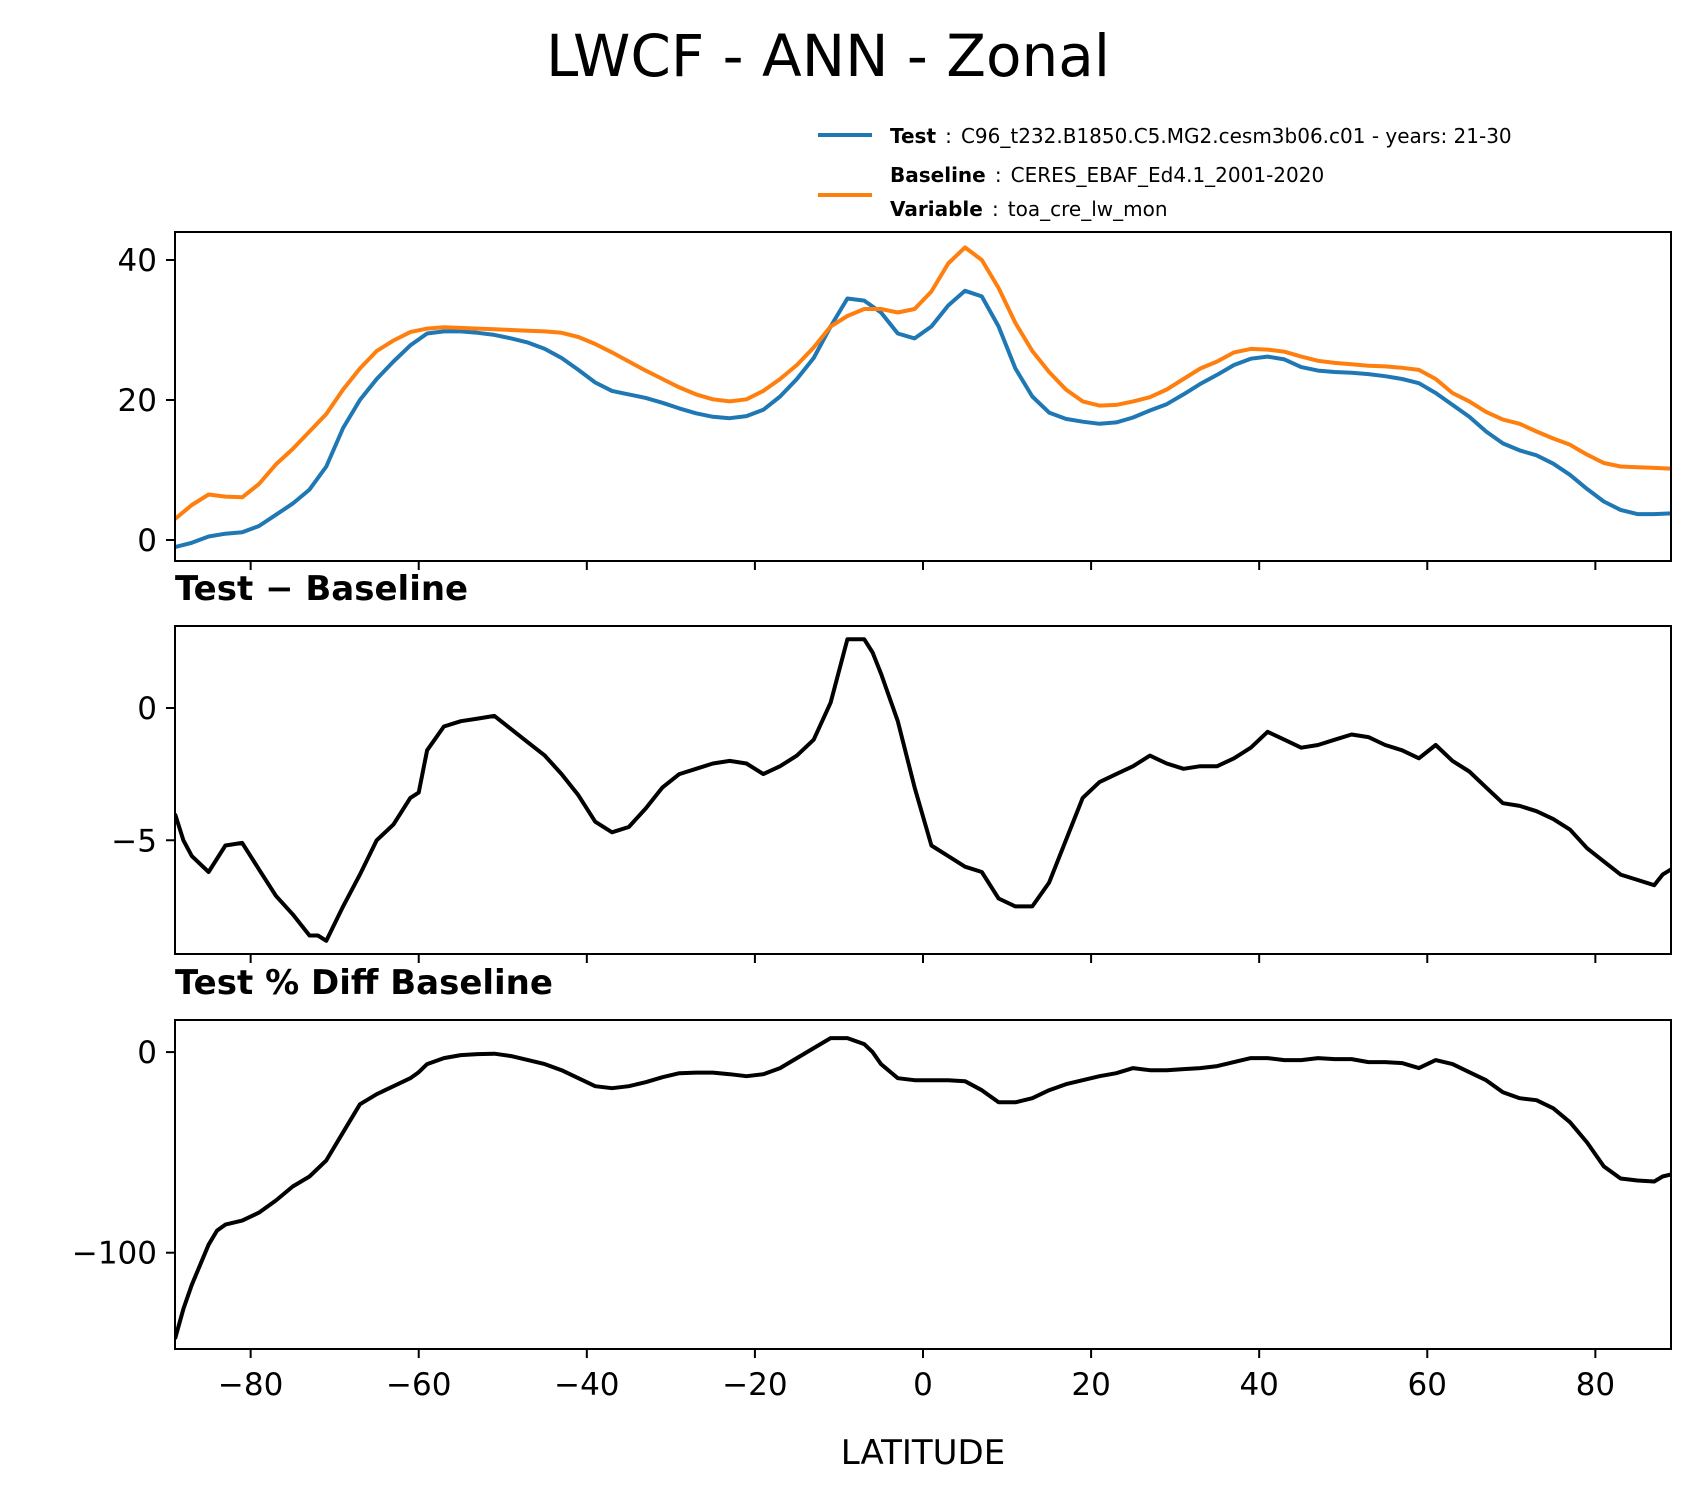 The width and height of the screenshot is (1691, 1496). I want to click on x-tick-label: 20, so click(1090, 1385).